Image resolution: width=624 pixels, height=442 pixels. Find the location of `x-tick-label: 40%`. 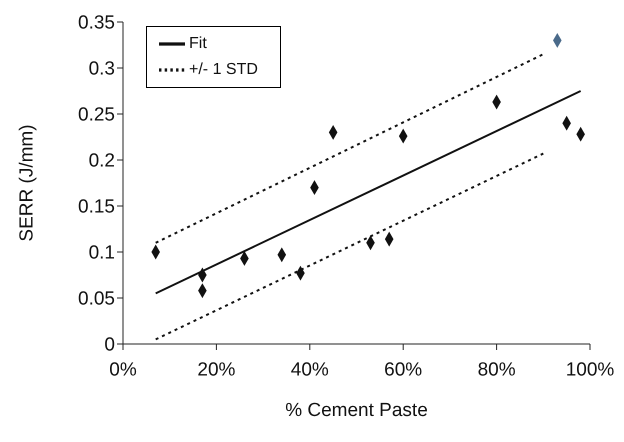

x-tick-label: 40% is located at coordinates (309, 369).